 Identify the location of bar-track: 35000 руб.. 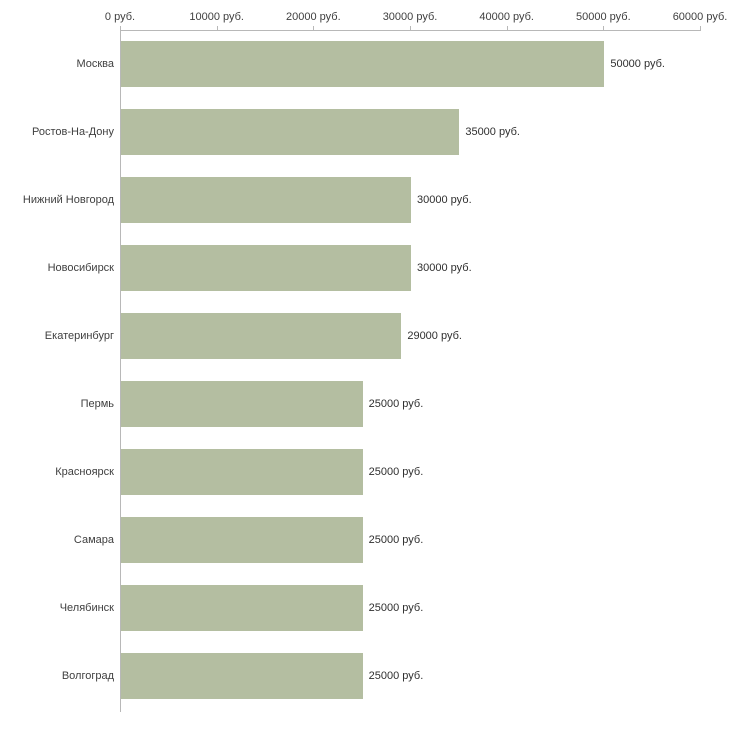
(411, 132).